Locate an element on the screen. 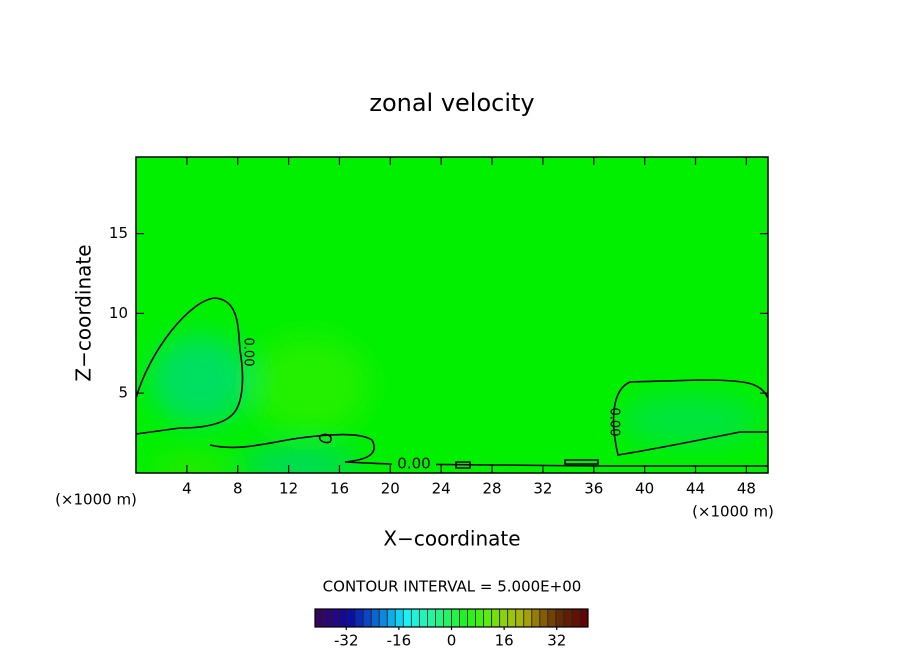 This screenshot has width=904, height=654. contour-label-bg is located at coordinates (414, 463).